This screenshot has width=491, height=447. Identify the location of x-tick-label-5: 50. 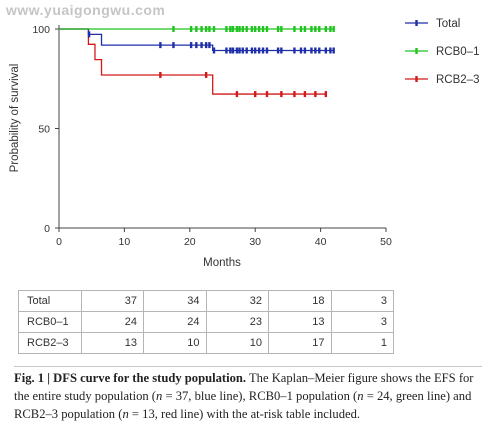
(386, 242).